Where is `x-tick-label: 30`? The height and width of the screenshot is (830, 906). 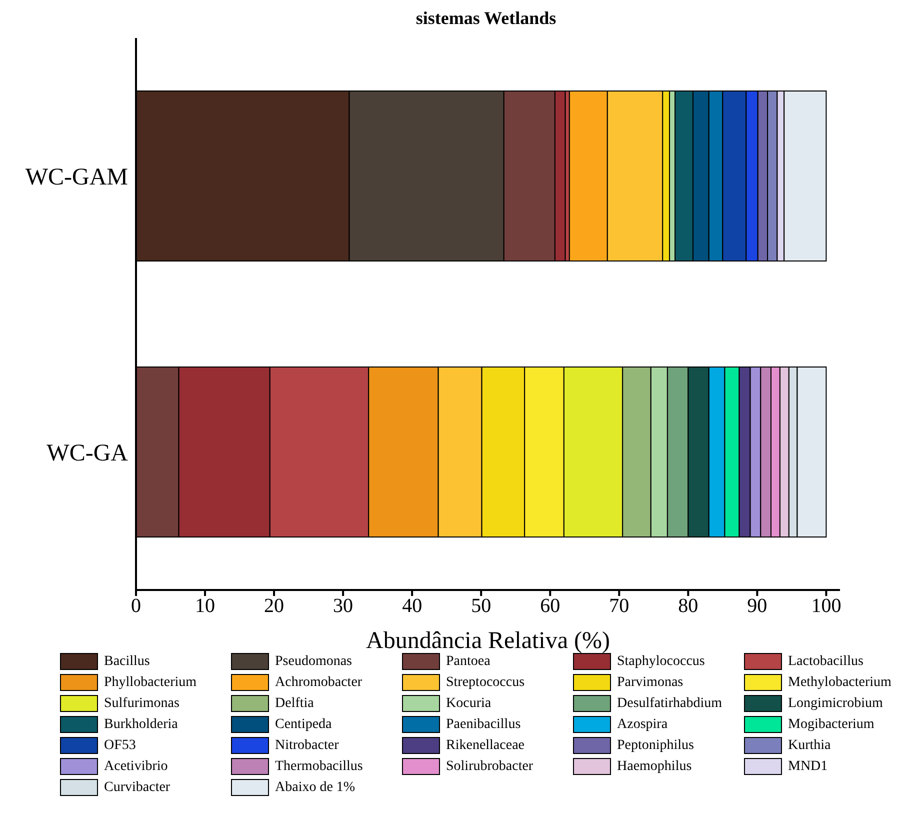
x-tick-label: 30 is located at coordinates (343, 606).